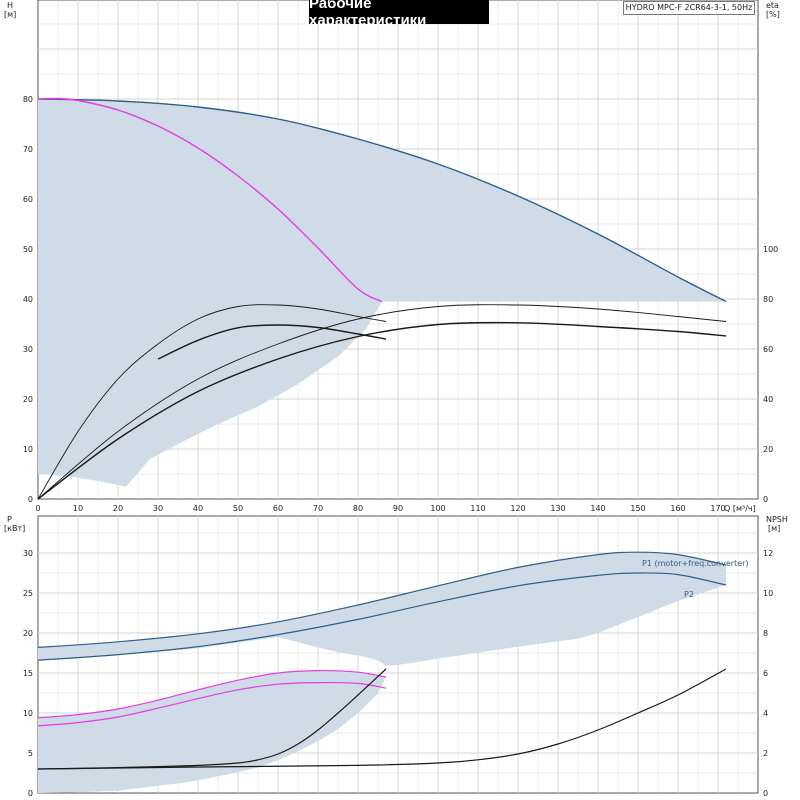 Image resolution: width=800 pixels, height=800 pixels. What do you see at coordinates (28, 199) in the screenshot?
I see `h-tick-label: 60` at bounding box center [28, 199].